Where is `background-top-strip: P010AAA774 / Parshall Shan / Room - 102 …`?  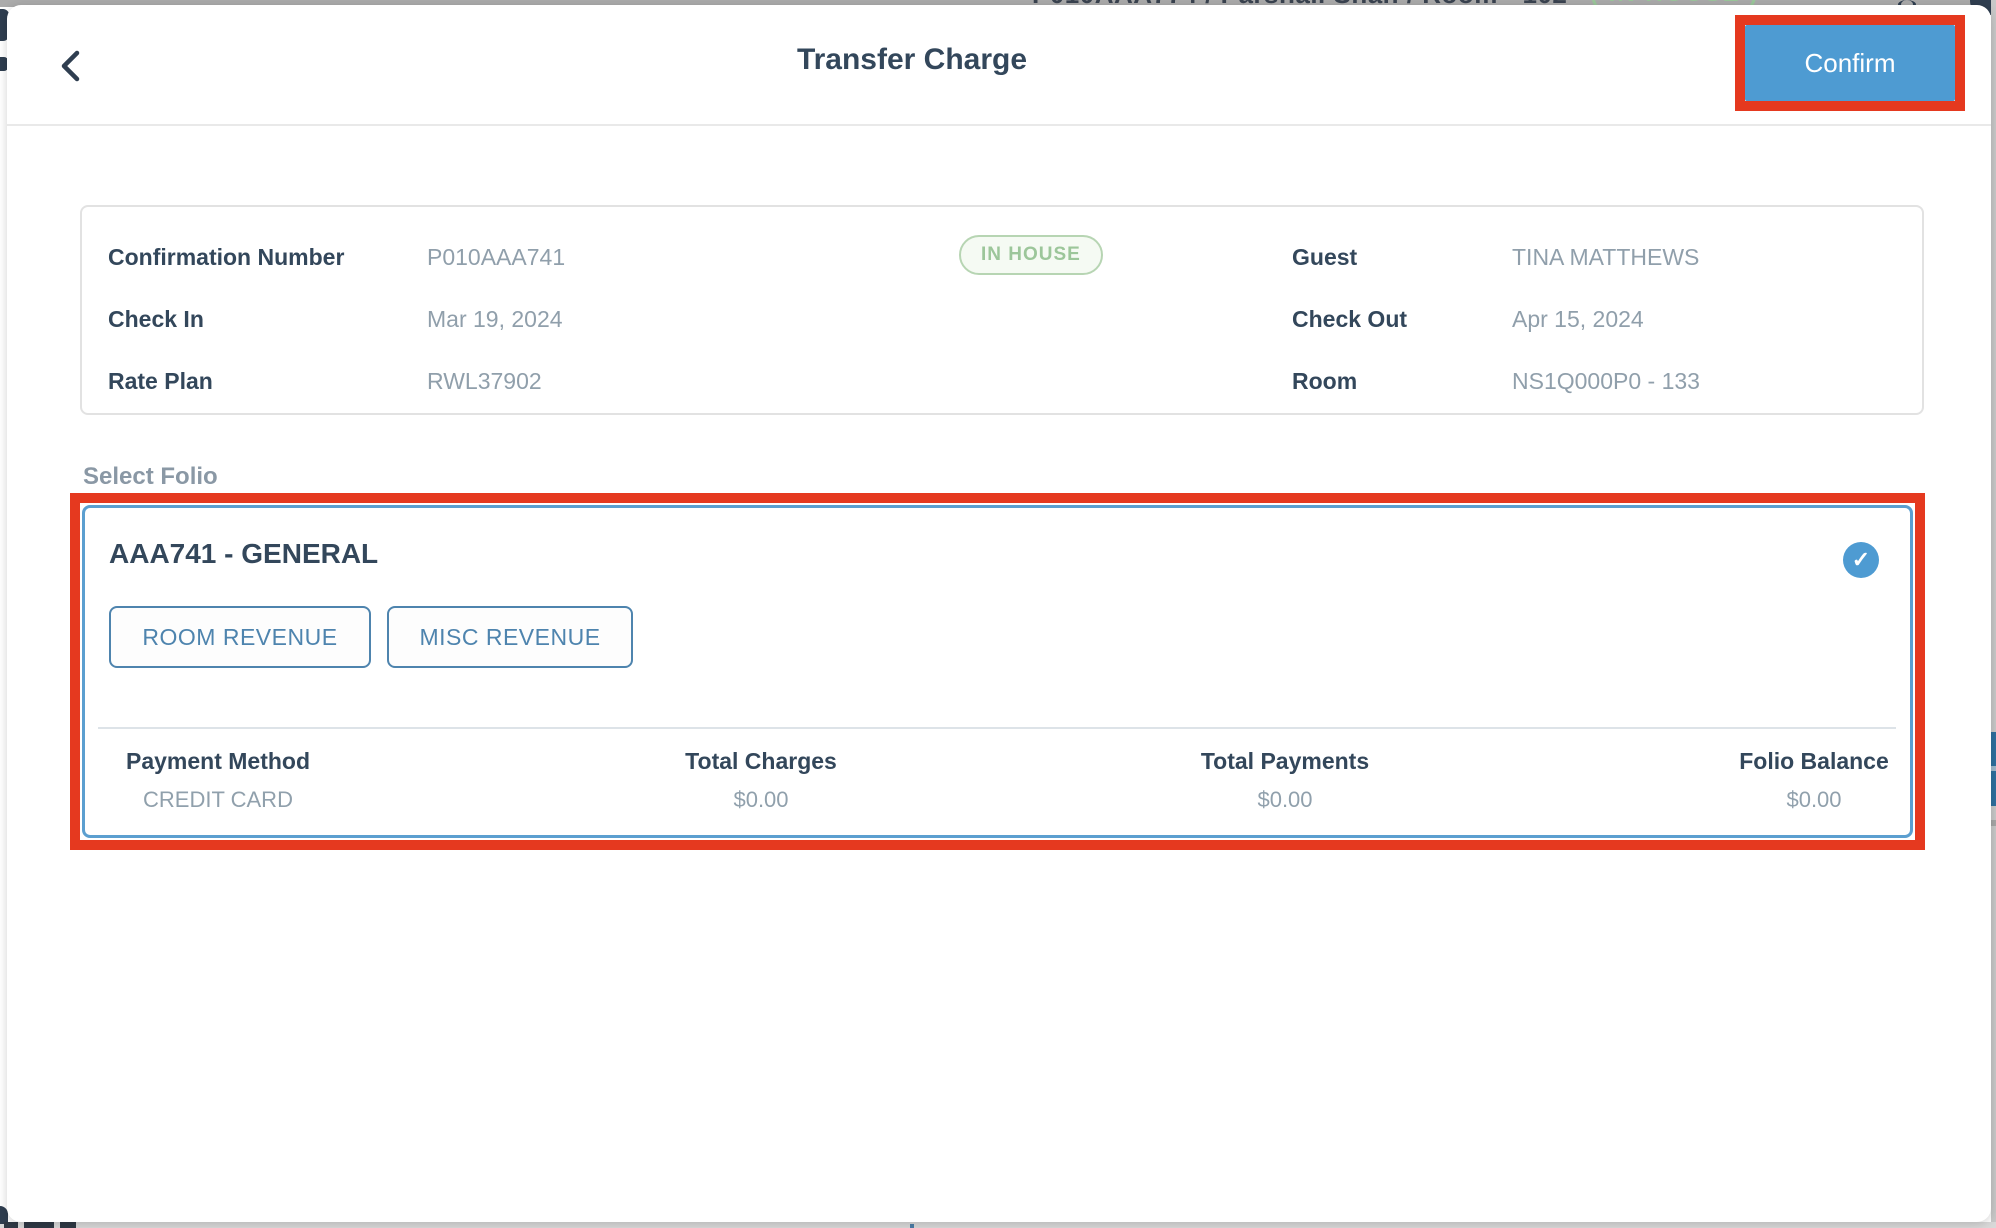
background-top-strip: P010AAA774 / Parshall Shan / Room - 102 … is located at coordinates (998, 3).